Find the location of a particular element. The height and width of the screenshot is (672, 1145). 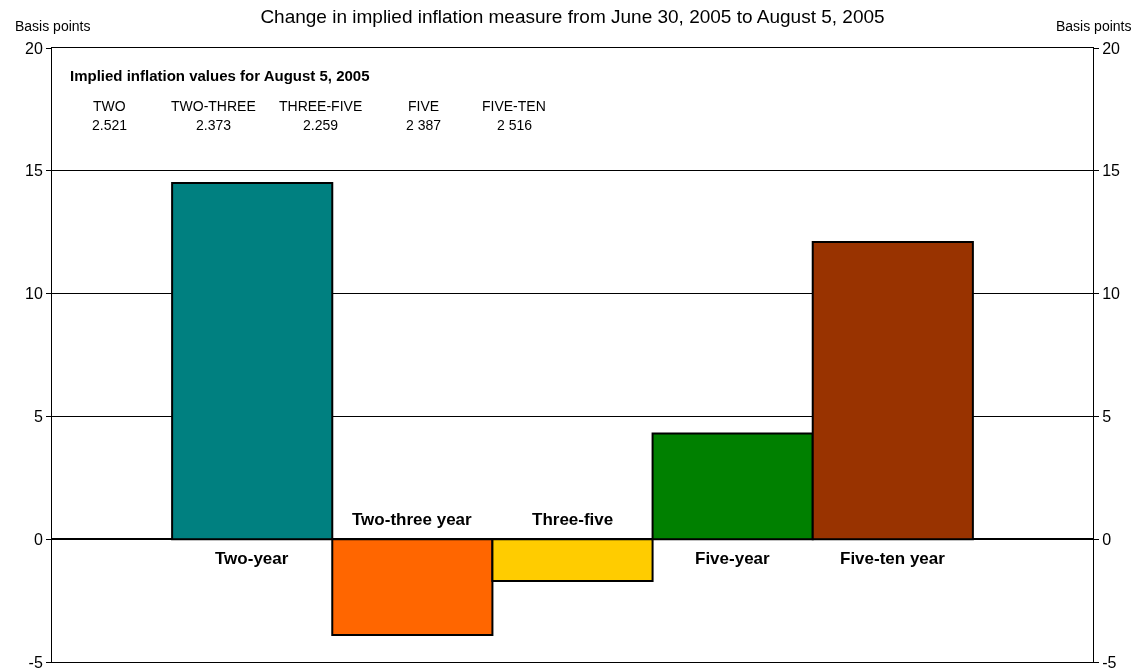

annotation: Implied inflation values for August 5, 2005 is located at coordinates (220, 75).